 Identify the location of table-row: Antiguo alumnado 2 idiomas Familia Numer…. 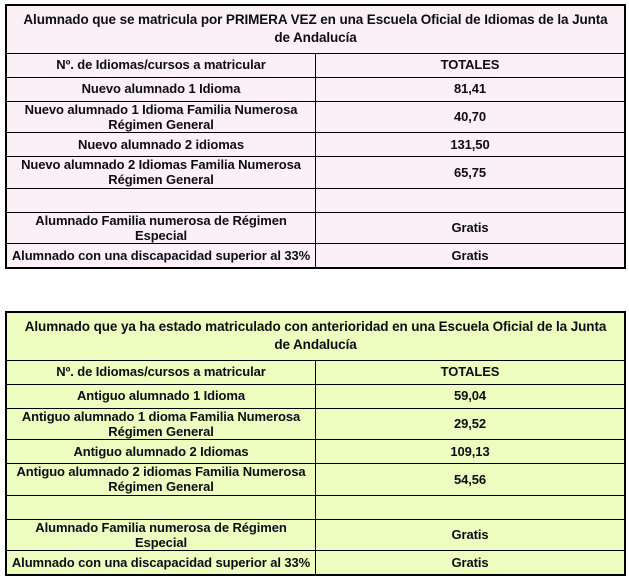
(315, 479).